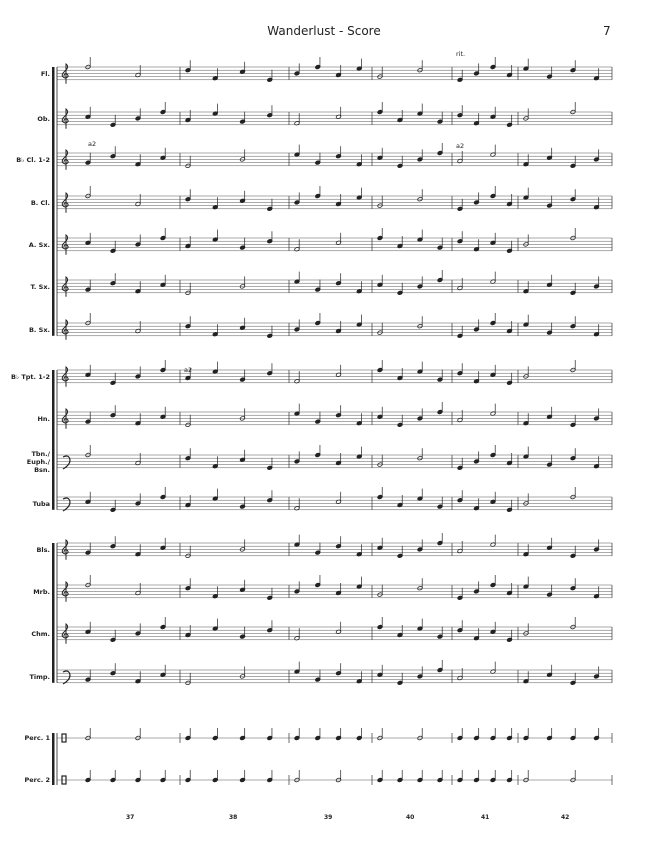  I want to click on instrument-name: T. Sx., so click(40, 286).